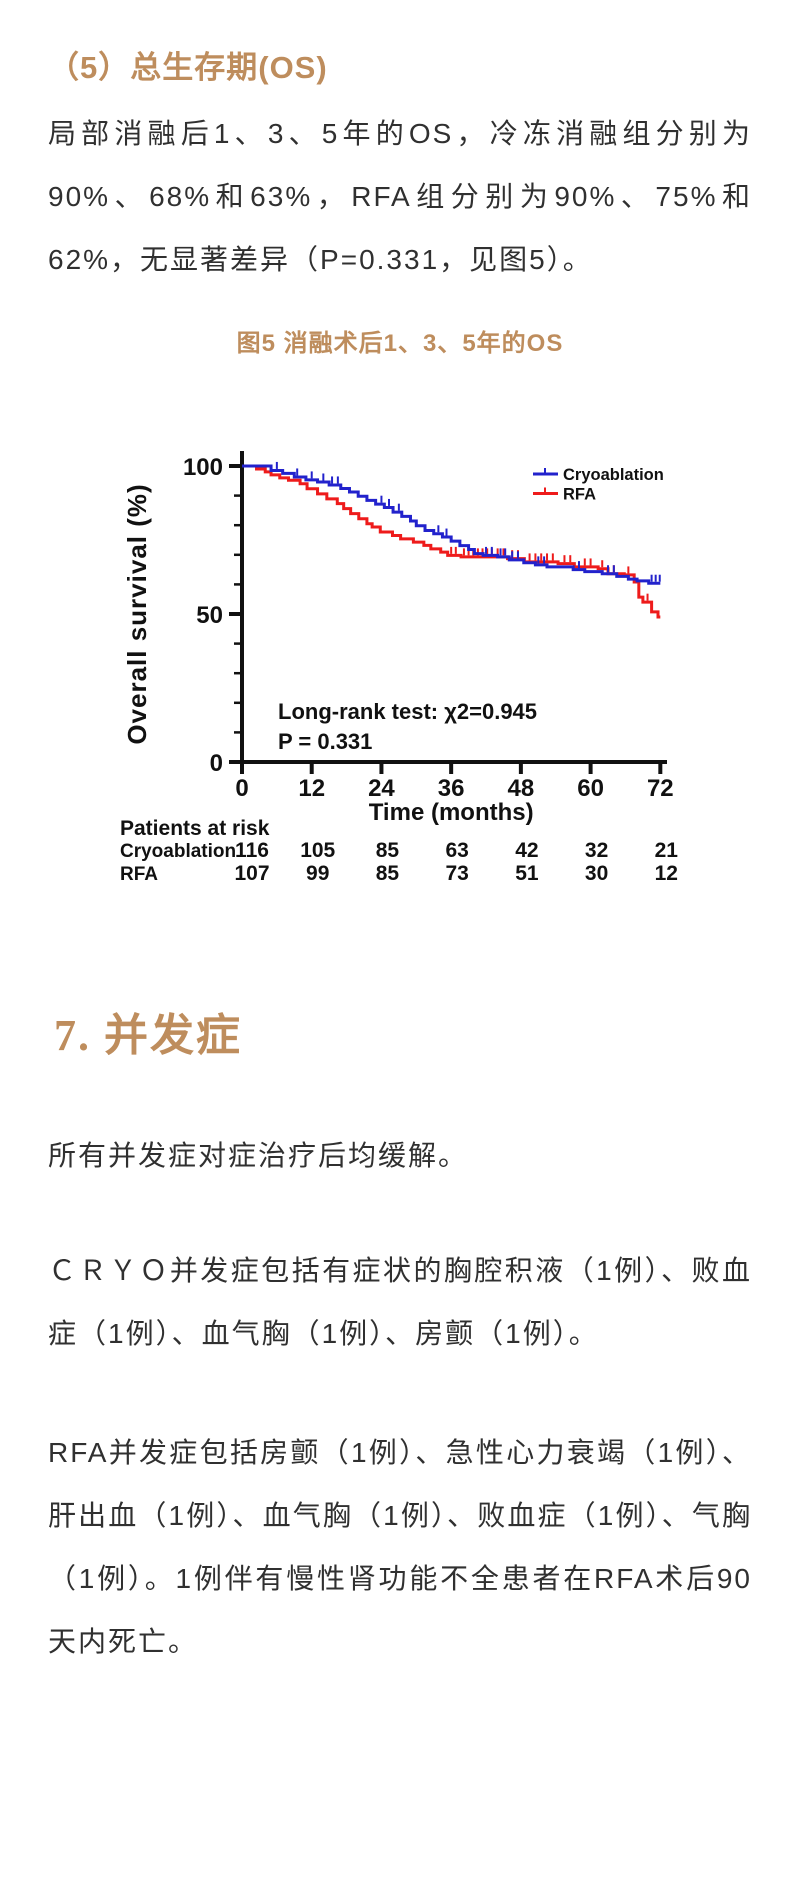 The image size is (800, 1901). Describe the element at coordinates (252, 850) in the screenshot. I see `risk-count: 116` at that location.